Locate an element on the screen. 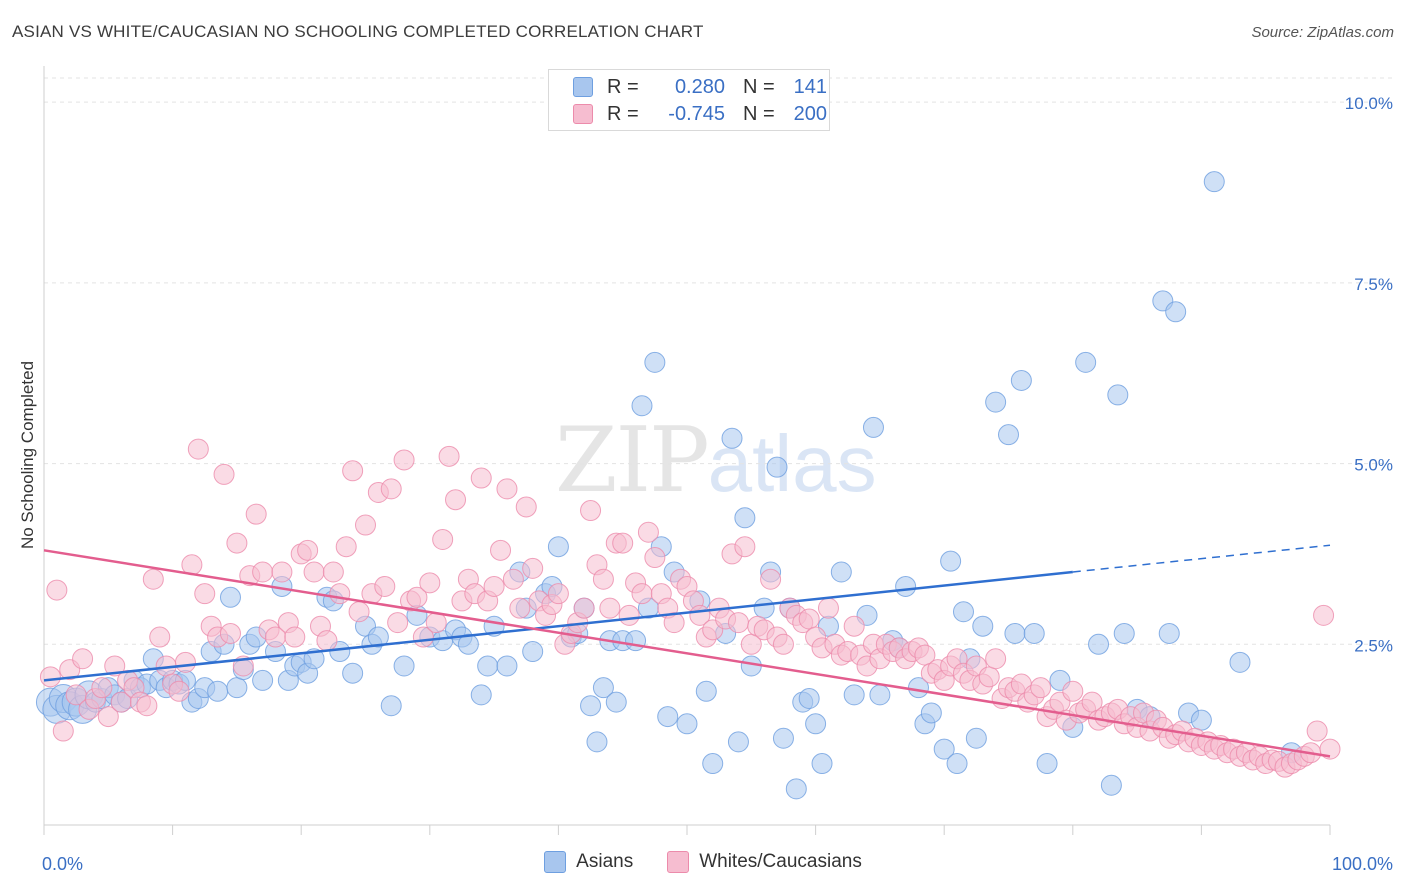 The image size is (1406, 892). series-legend-whites: Whites/Caucasians is located at coordinates (764, 862).